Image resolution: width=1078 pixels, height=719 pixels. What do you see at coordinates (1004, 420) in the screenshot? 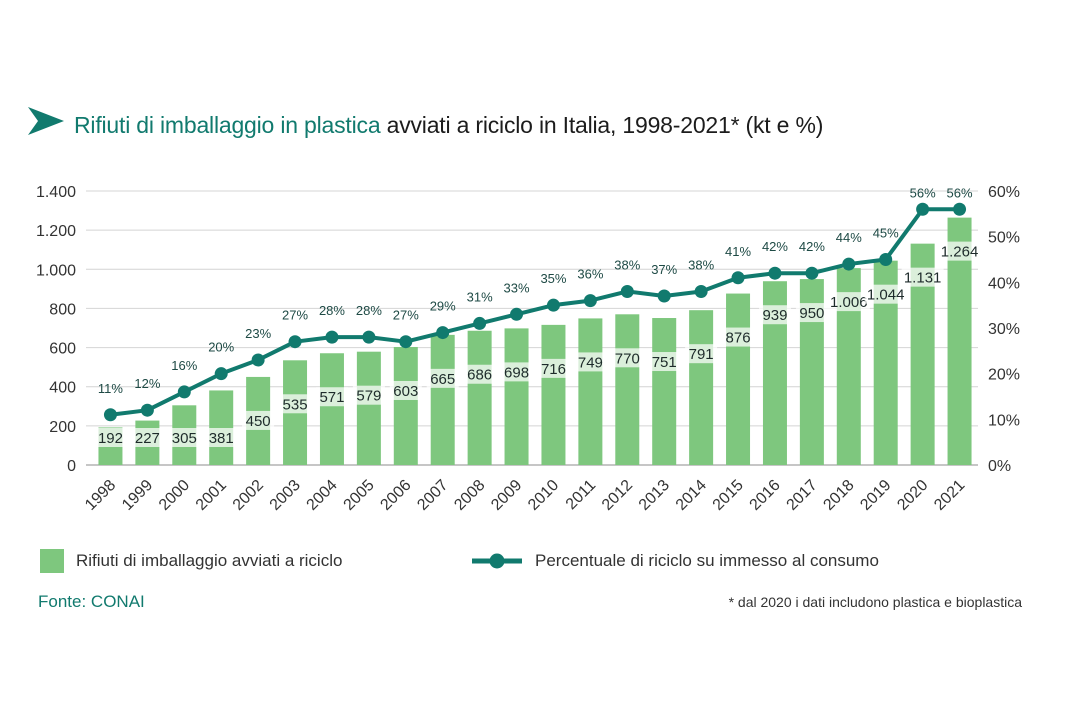
I see `right-tick-label: 10%` at bounding box center [1004, 420].